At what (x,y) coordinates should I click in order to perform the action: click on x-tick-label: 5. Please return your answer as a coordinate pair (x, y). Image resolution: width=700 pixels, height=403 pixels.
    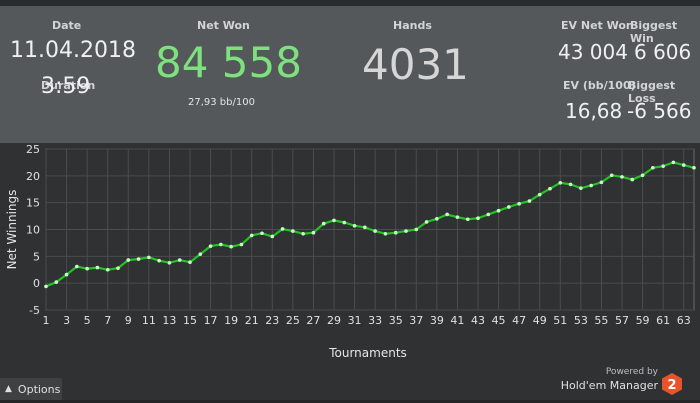
    Looking at the image, I should click on (87, 320).